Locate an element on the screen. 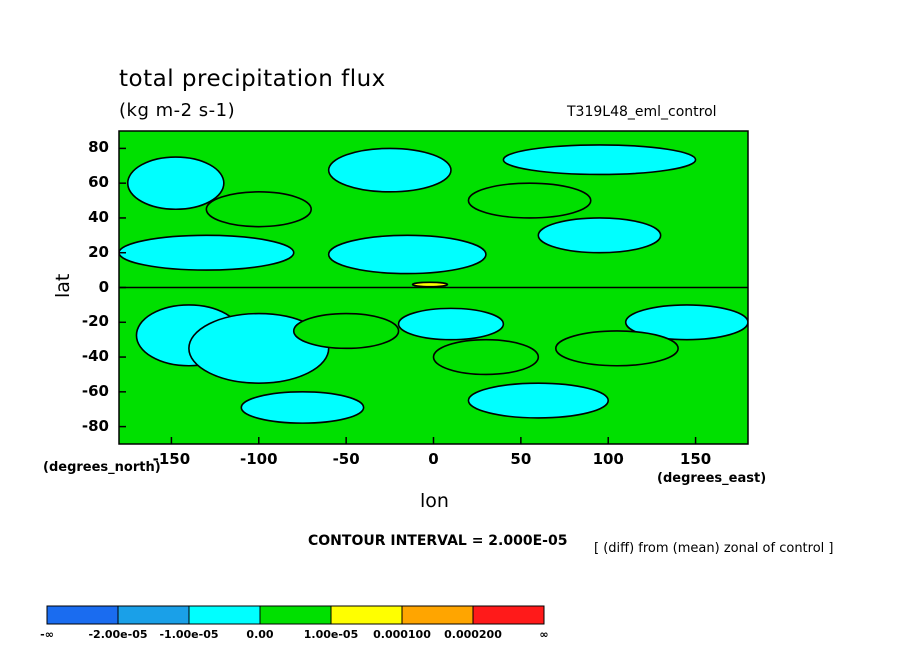 The width and height of the screenshot is (904, 654). contour-interval: CONTOUR INTERVAL = 2.000E-05 is located at coordinates (438, 541).